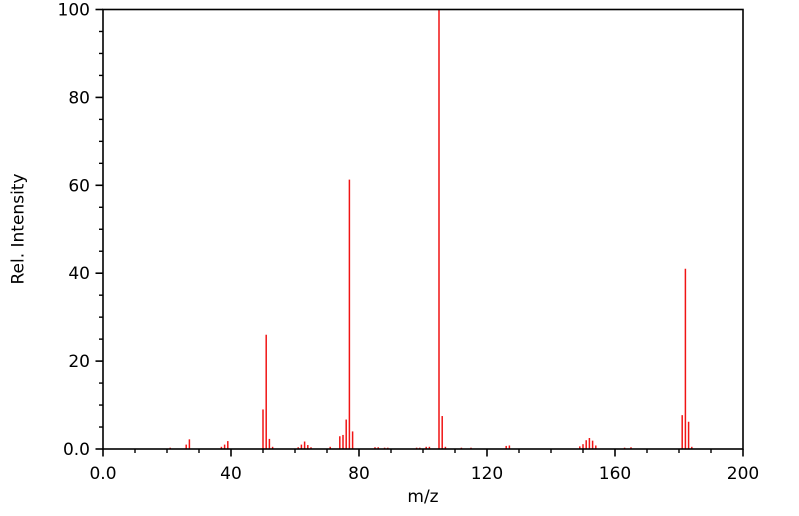 The height and width of the screenshot is (516, 799). Describe the element at coordinates (231, 474) in the screenshot. I see `x-tick-label: 40` at that location.